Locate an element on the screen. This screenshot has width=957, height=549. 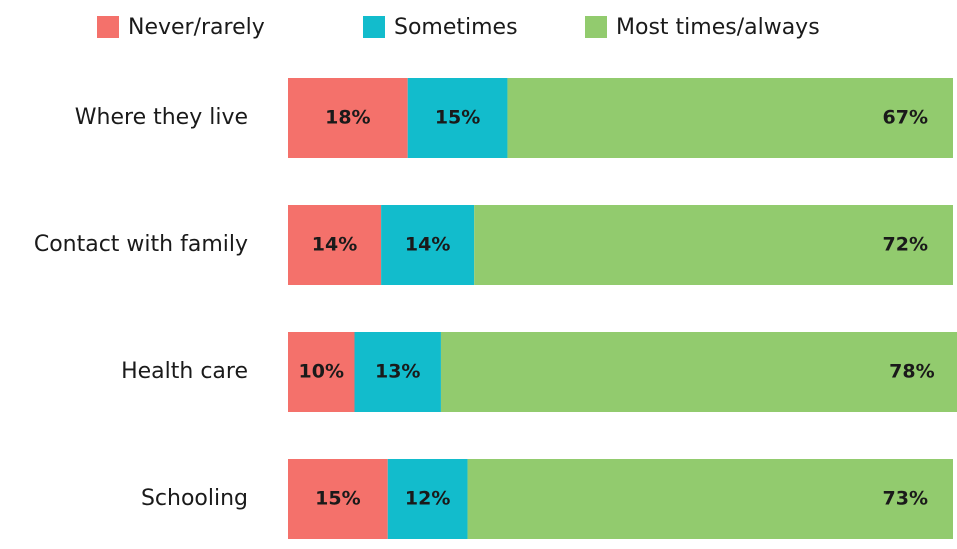
category-label: Contact with family is located at coordinates (141, 244).